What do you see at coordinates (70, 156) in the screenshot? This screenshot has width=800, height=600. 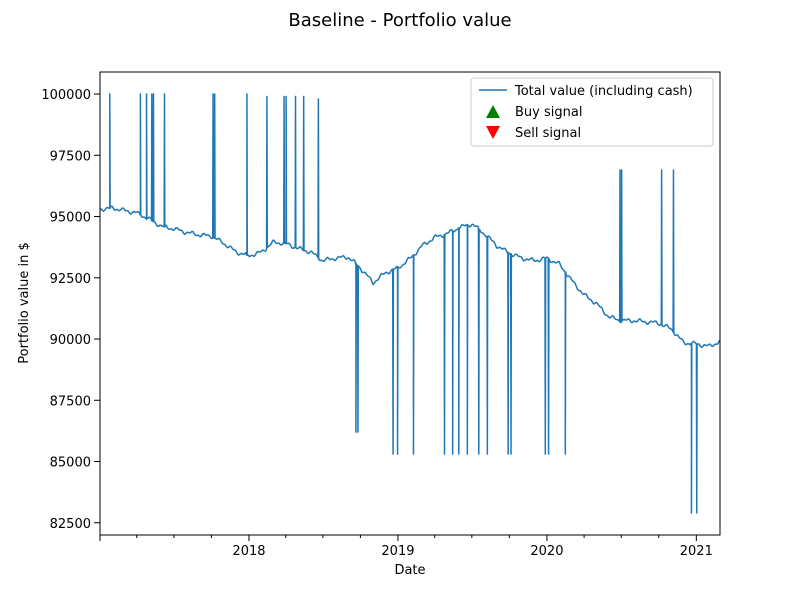 I see `y-tick-label: 97500` at bounding box center [70, 156].